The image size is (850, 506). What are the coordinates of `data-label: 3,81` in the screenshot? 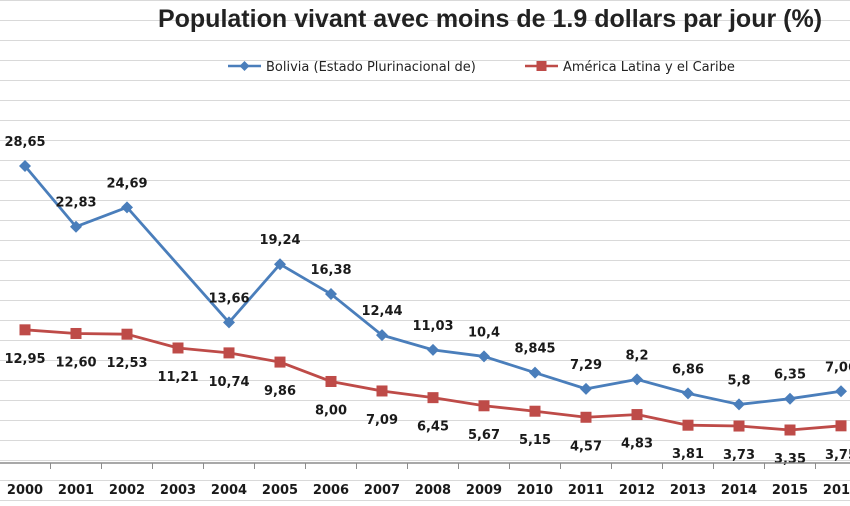 It's located at (688, 454).